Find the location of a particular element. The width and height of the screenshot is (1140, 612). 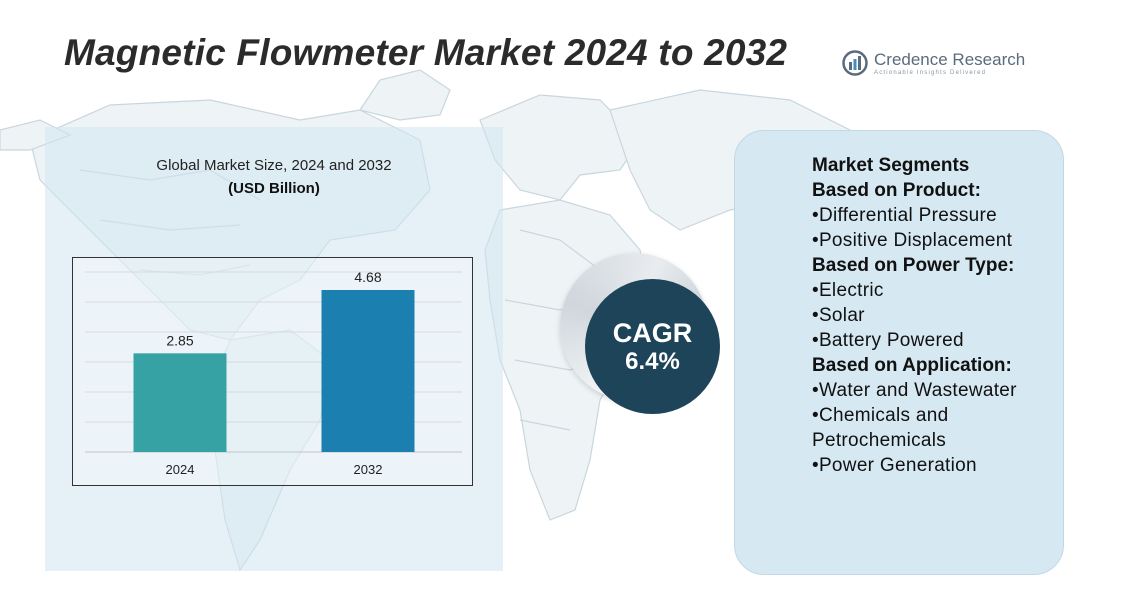

segment-group-title: Based on Power Type: is located at coordinates (913, 265).